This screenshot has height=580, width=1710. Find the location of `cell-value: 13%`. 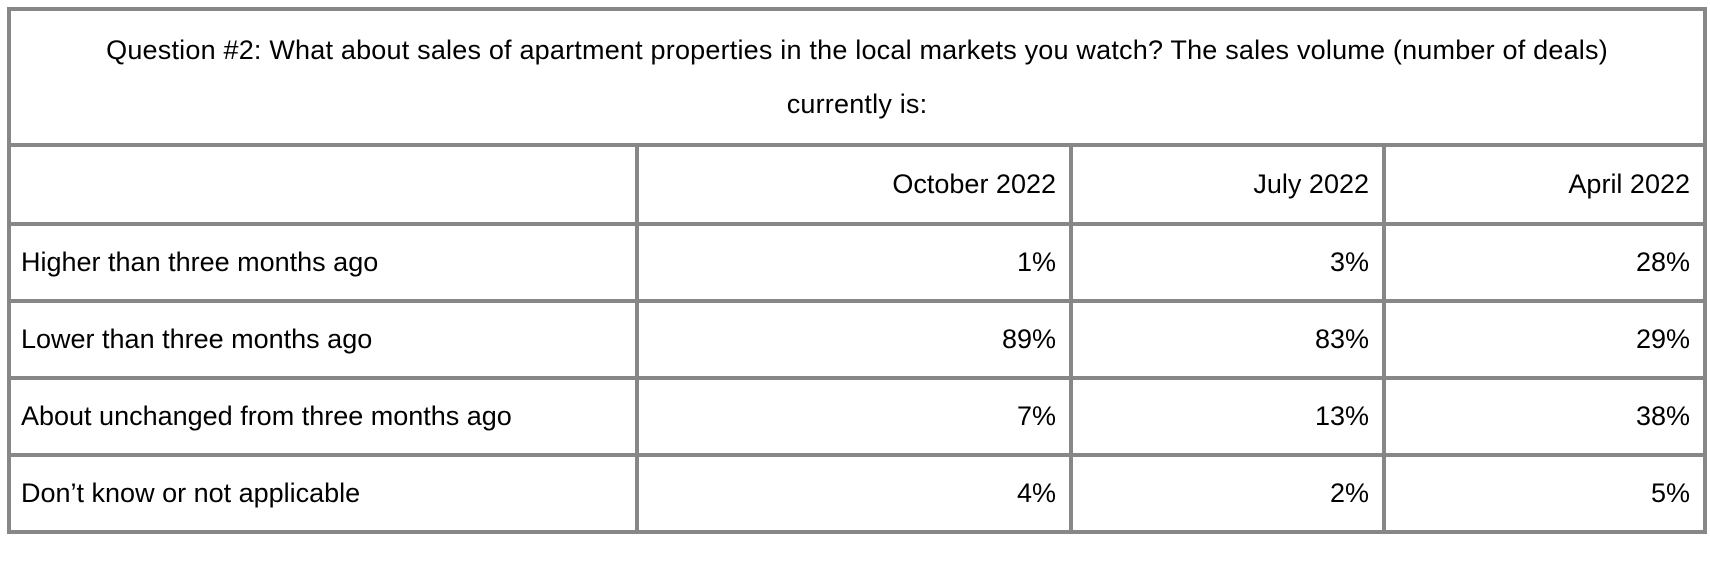

cell-value: 13% is located at coordinates (1227, 416).